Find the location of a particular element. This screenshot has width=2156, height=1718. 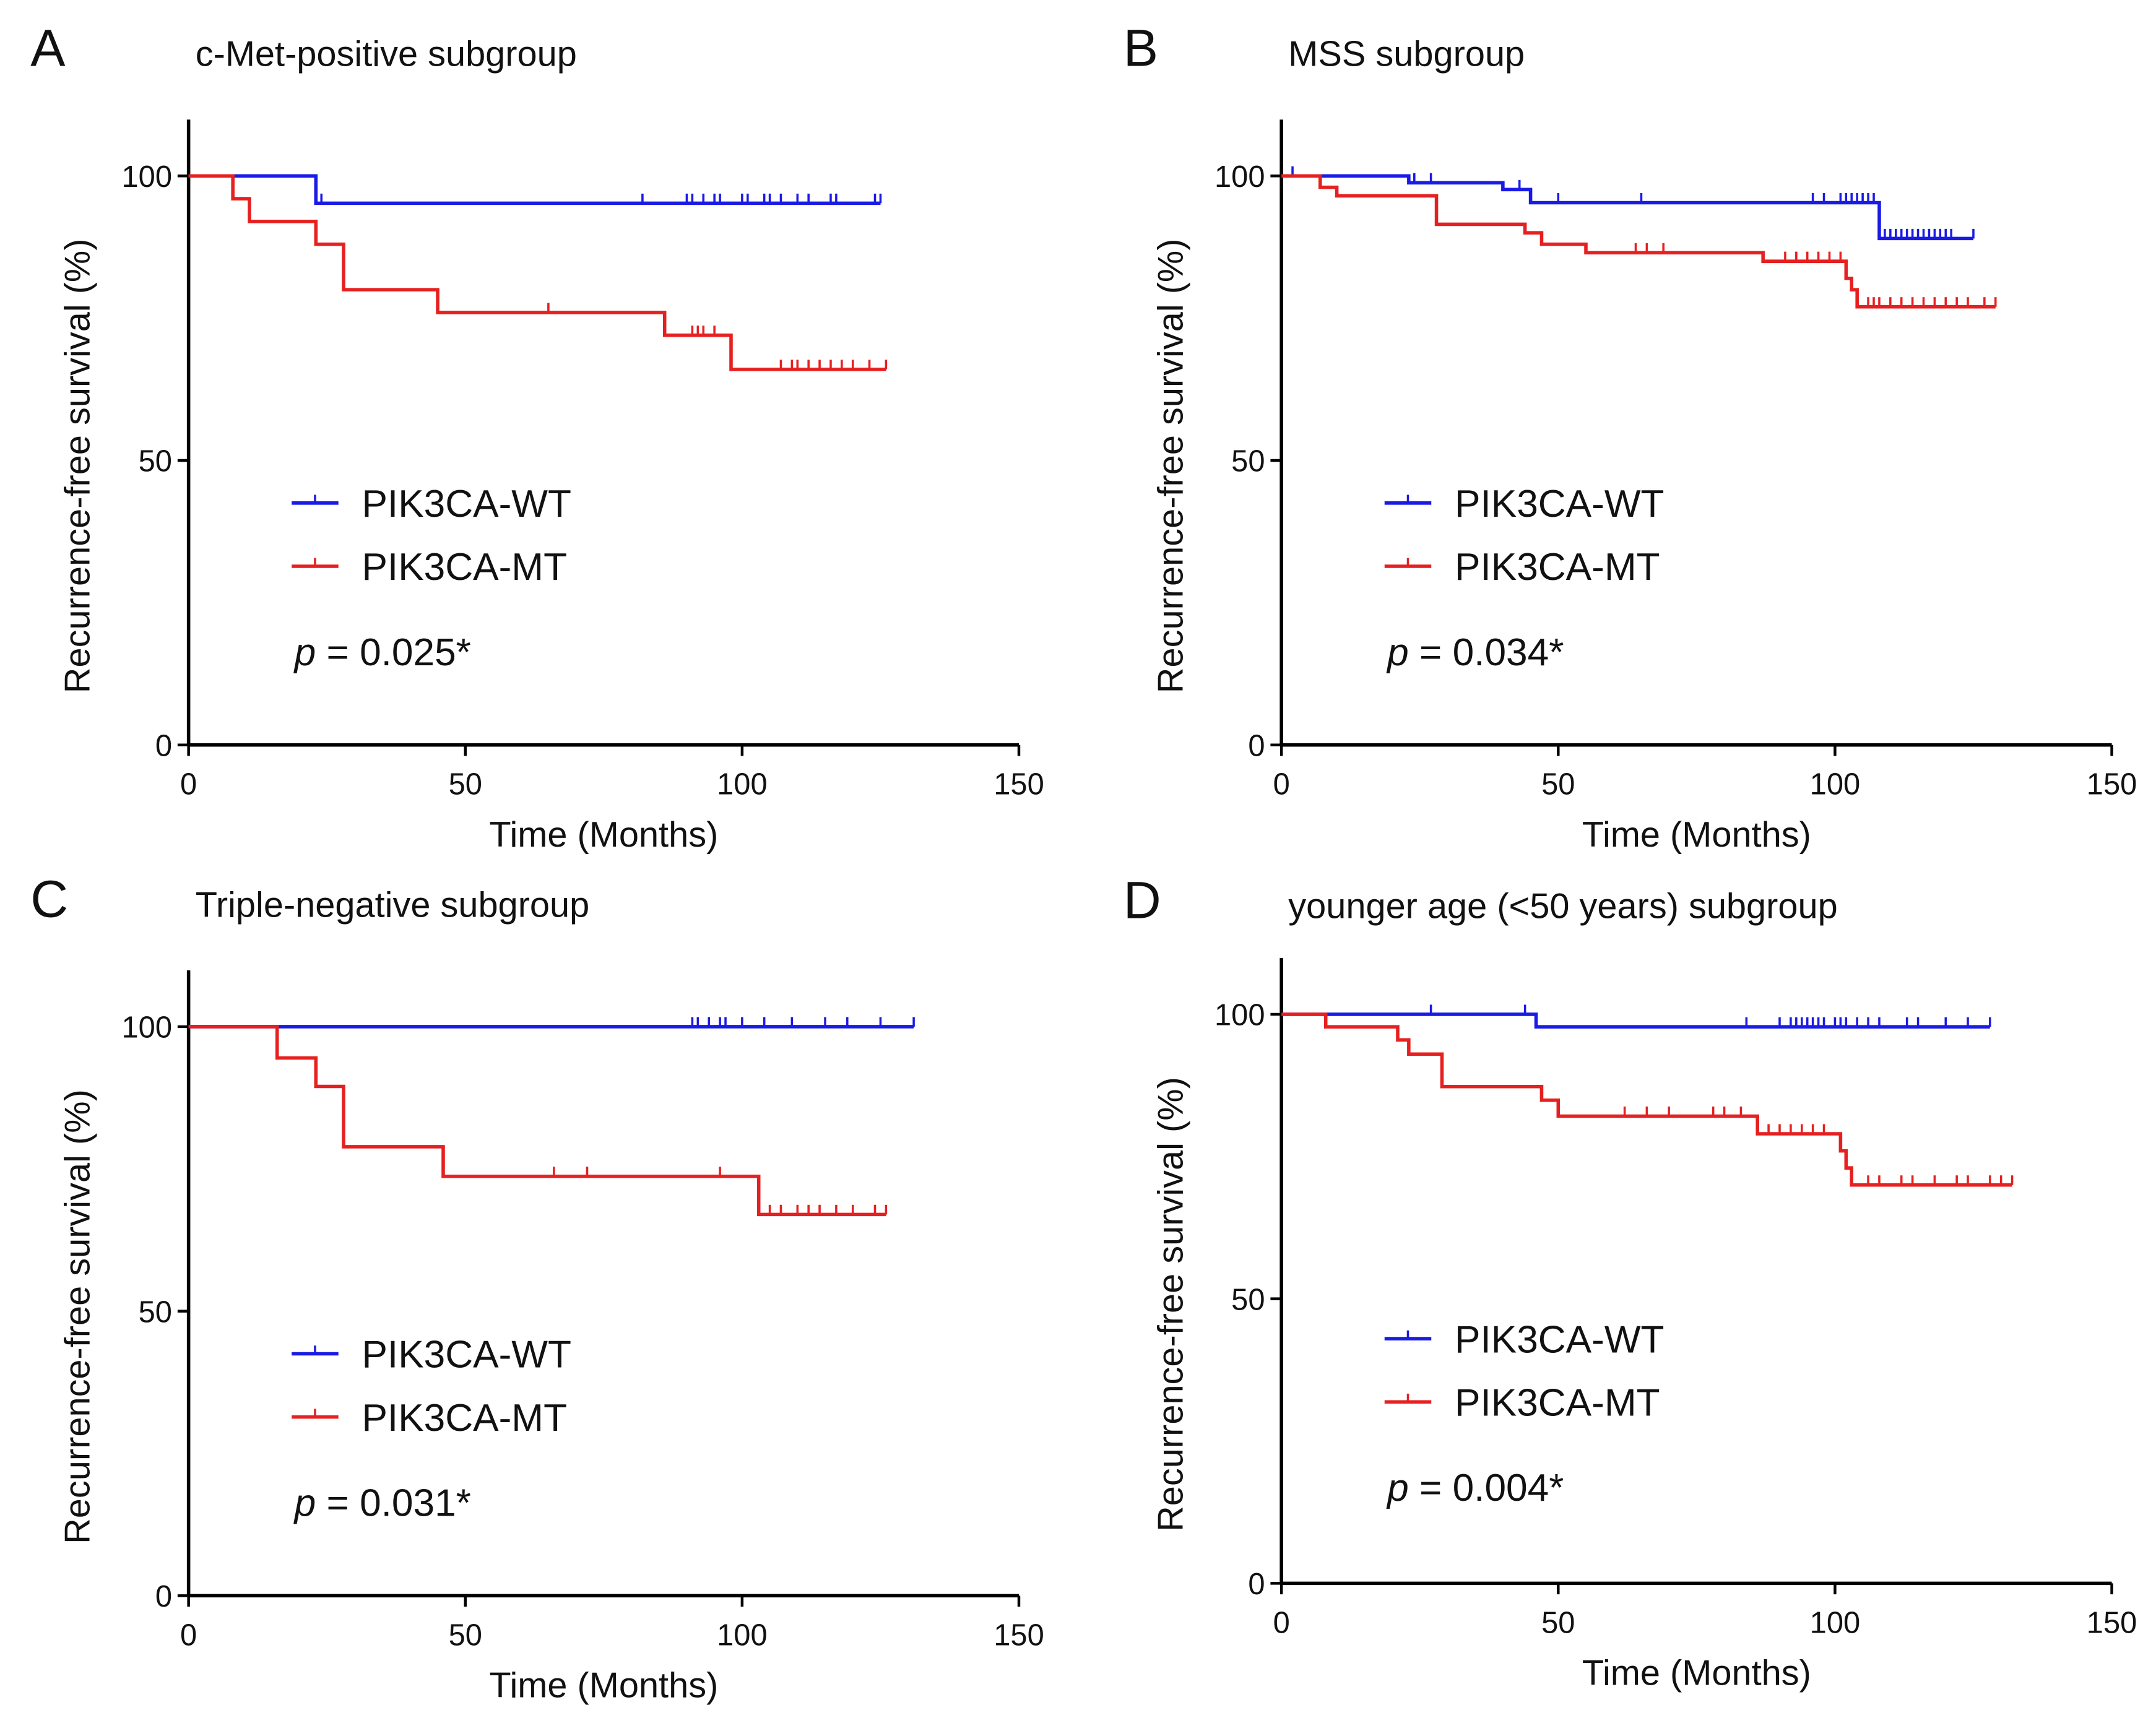

panel-title: younger age (<50 years) subgroup is located at coordinates (1563, 906).